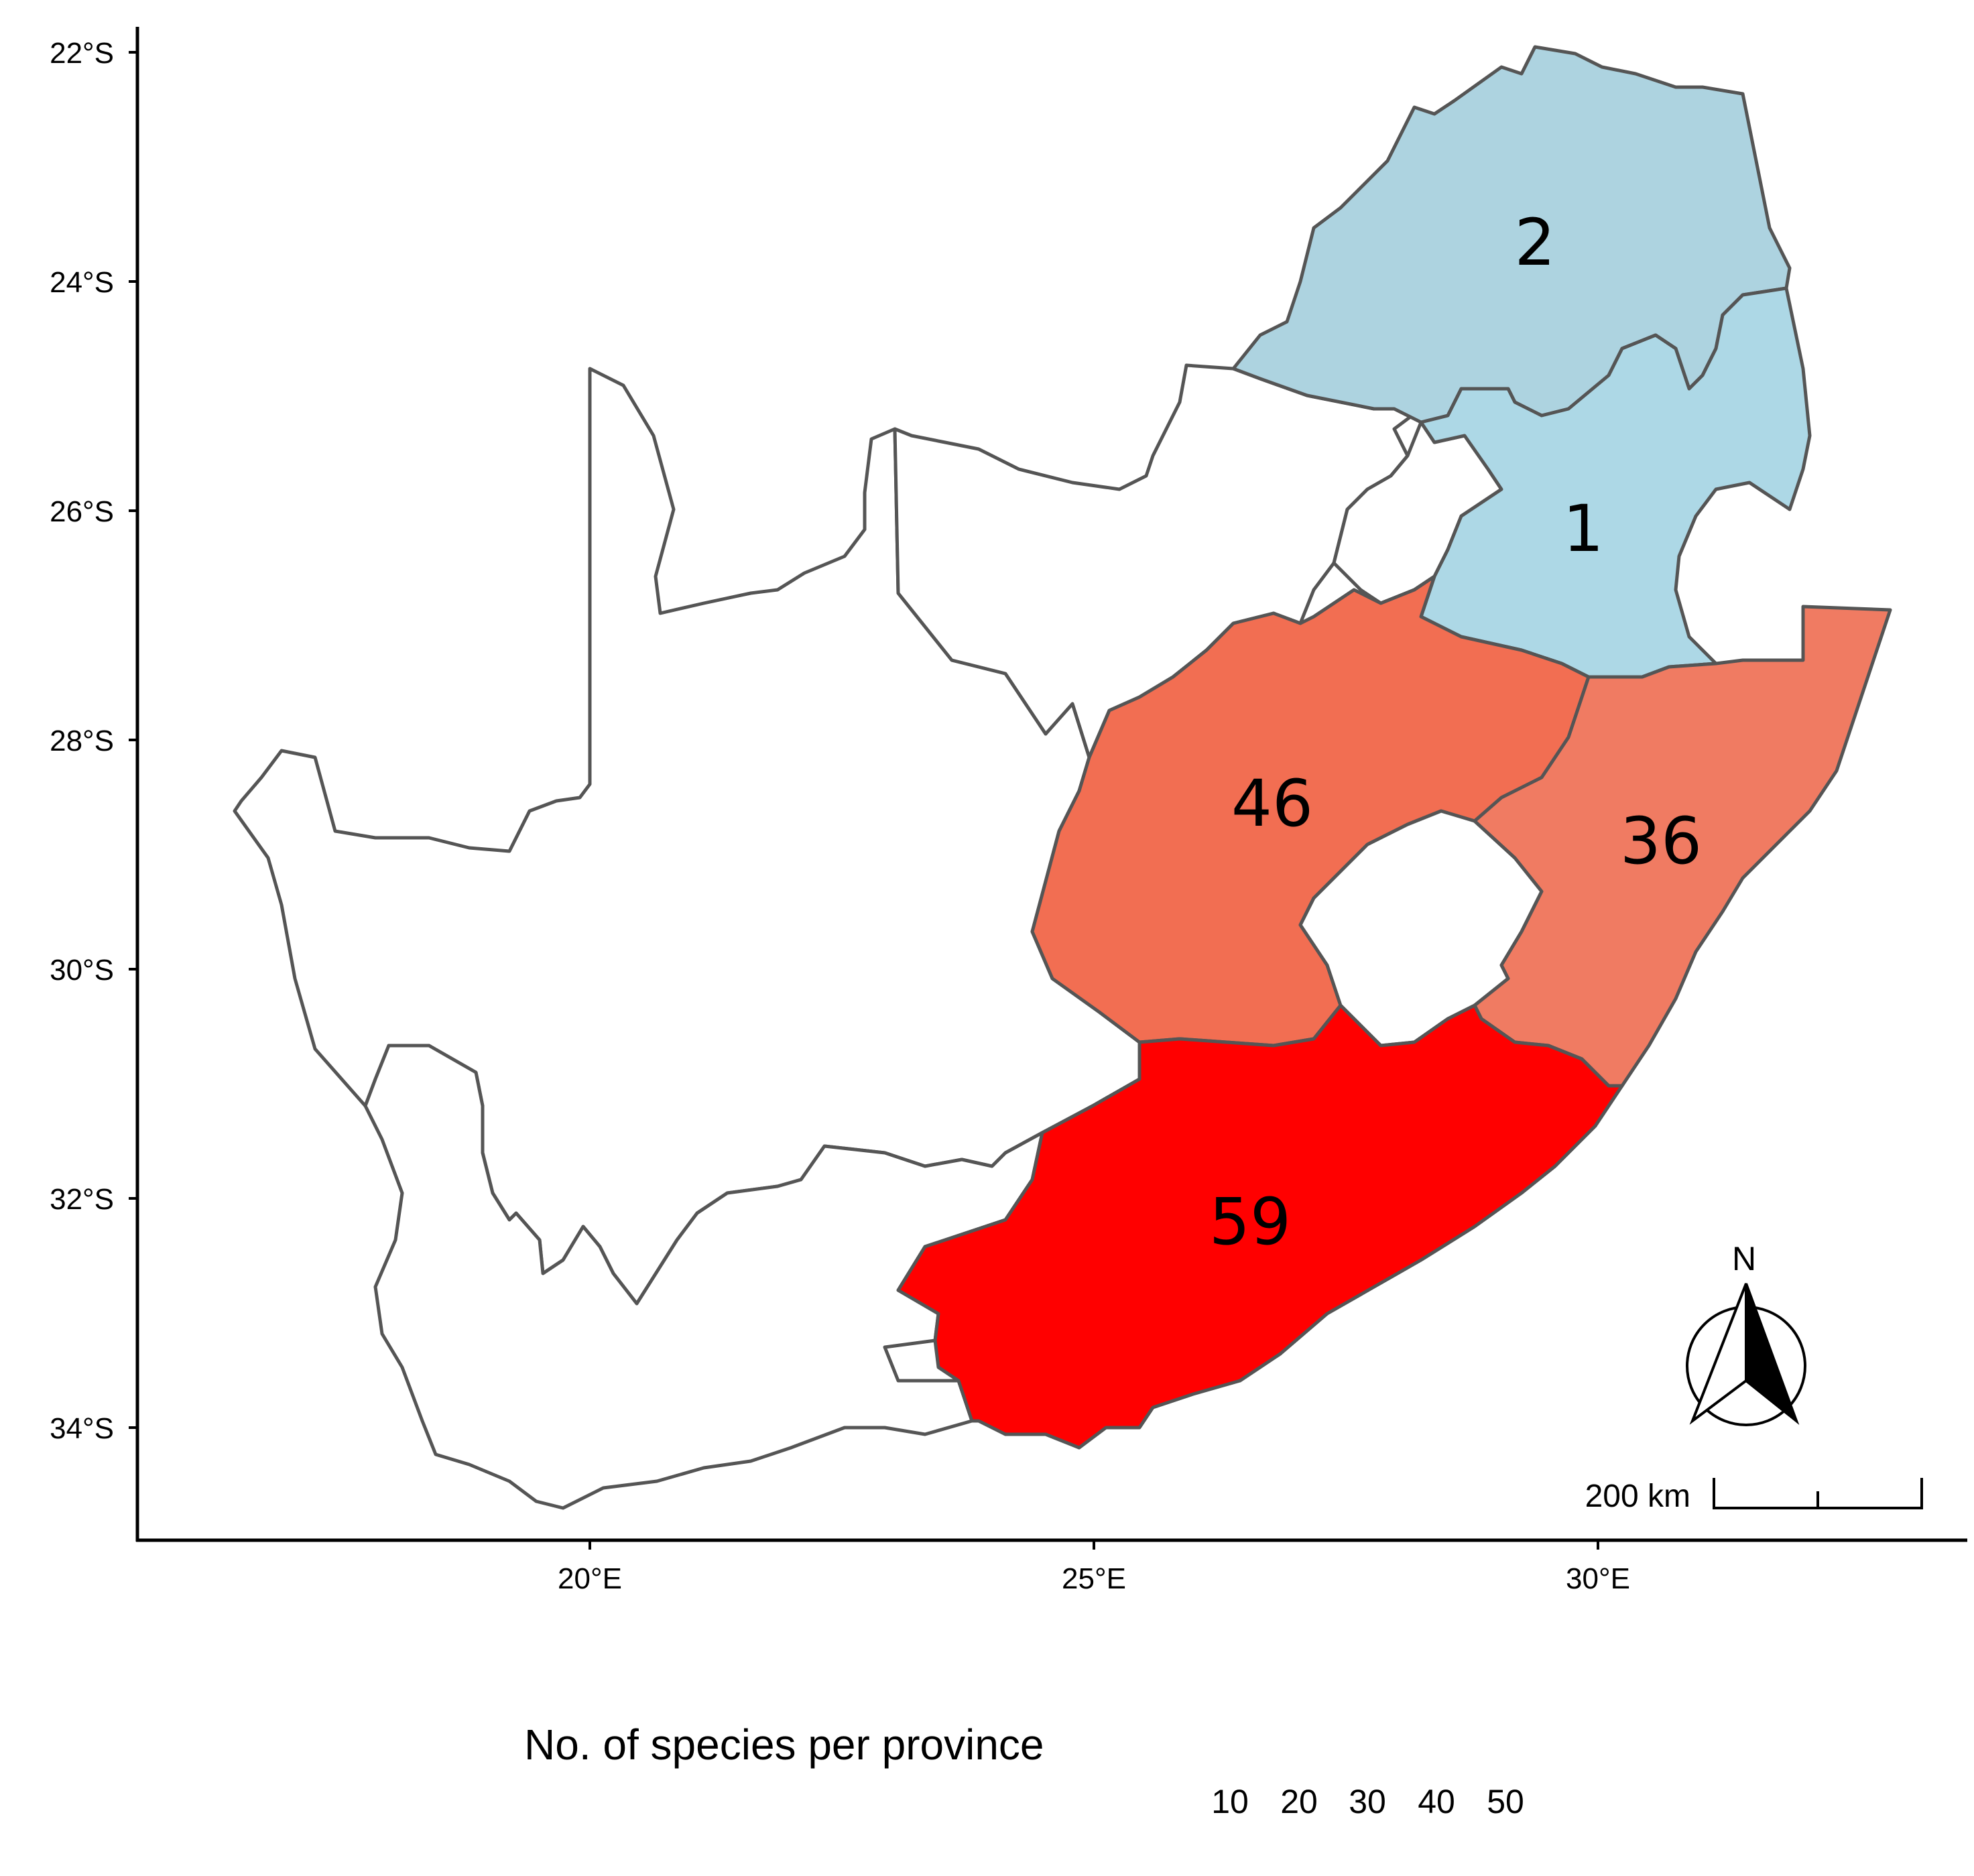 The image size is (1974, 1876). I want to click on y-tick-label: 24°S, so click(82, 282).